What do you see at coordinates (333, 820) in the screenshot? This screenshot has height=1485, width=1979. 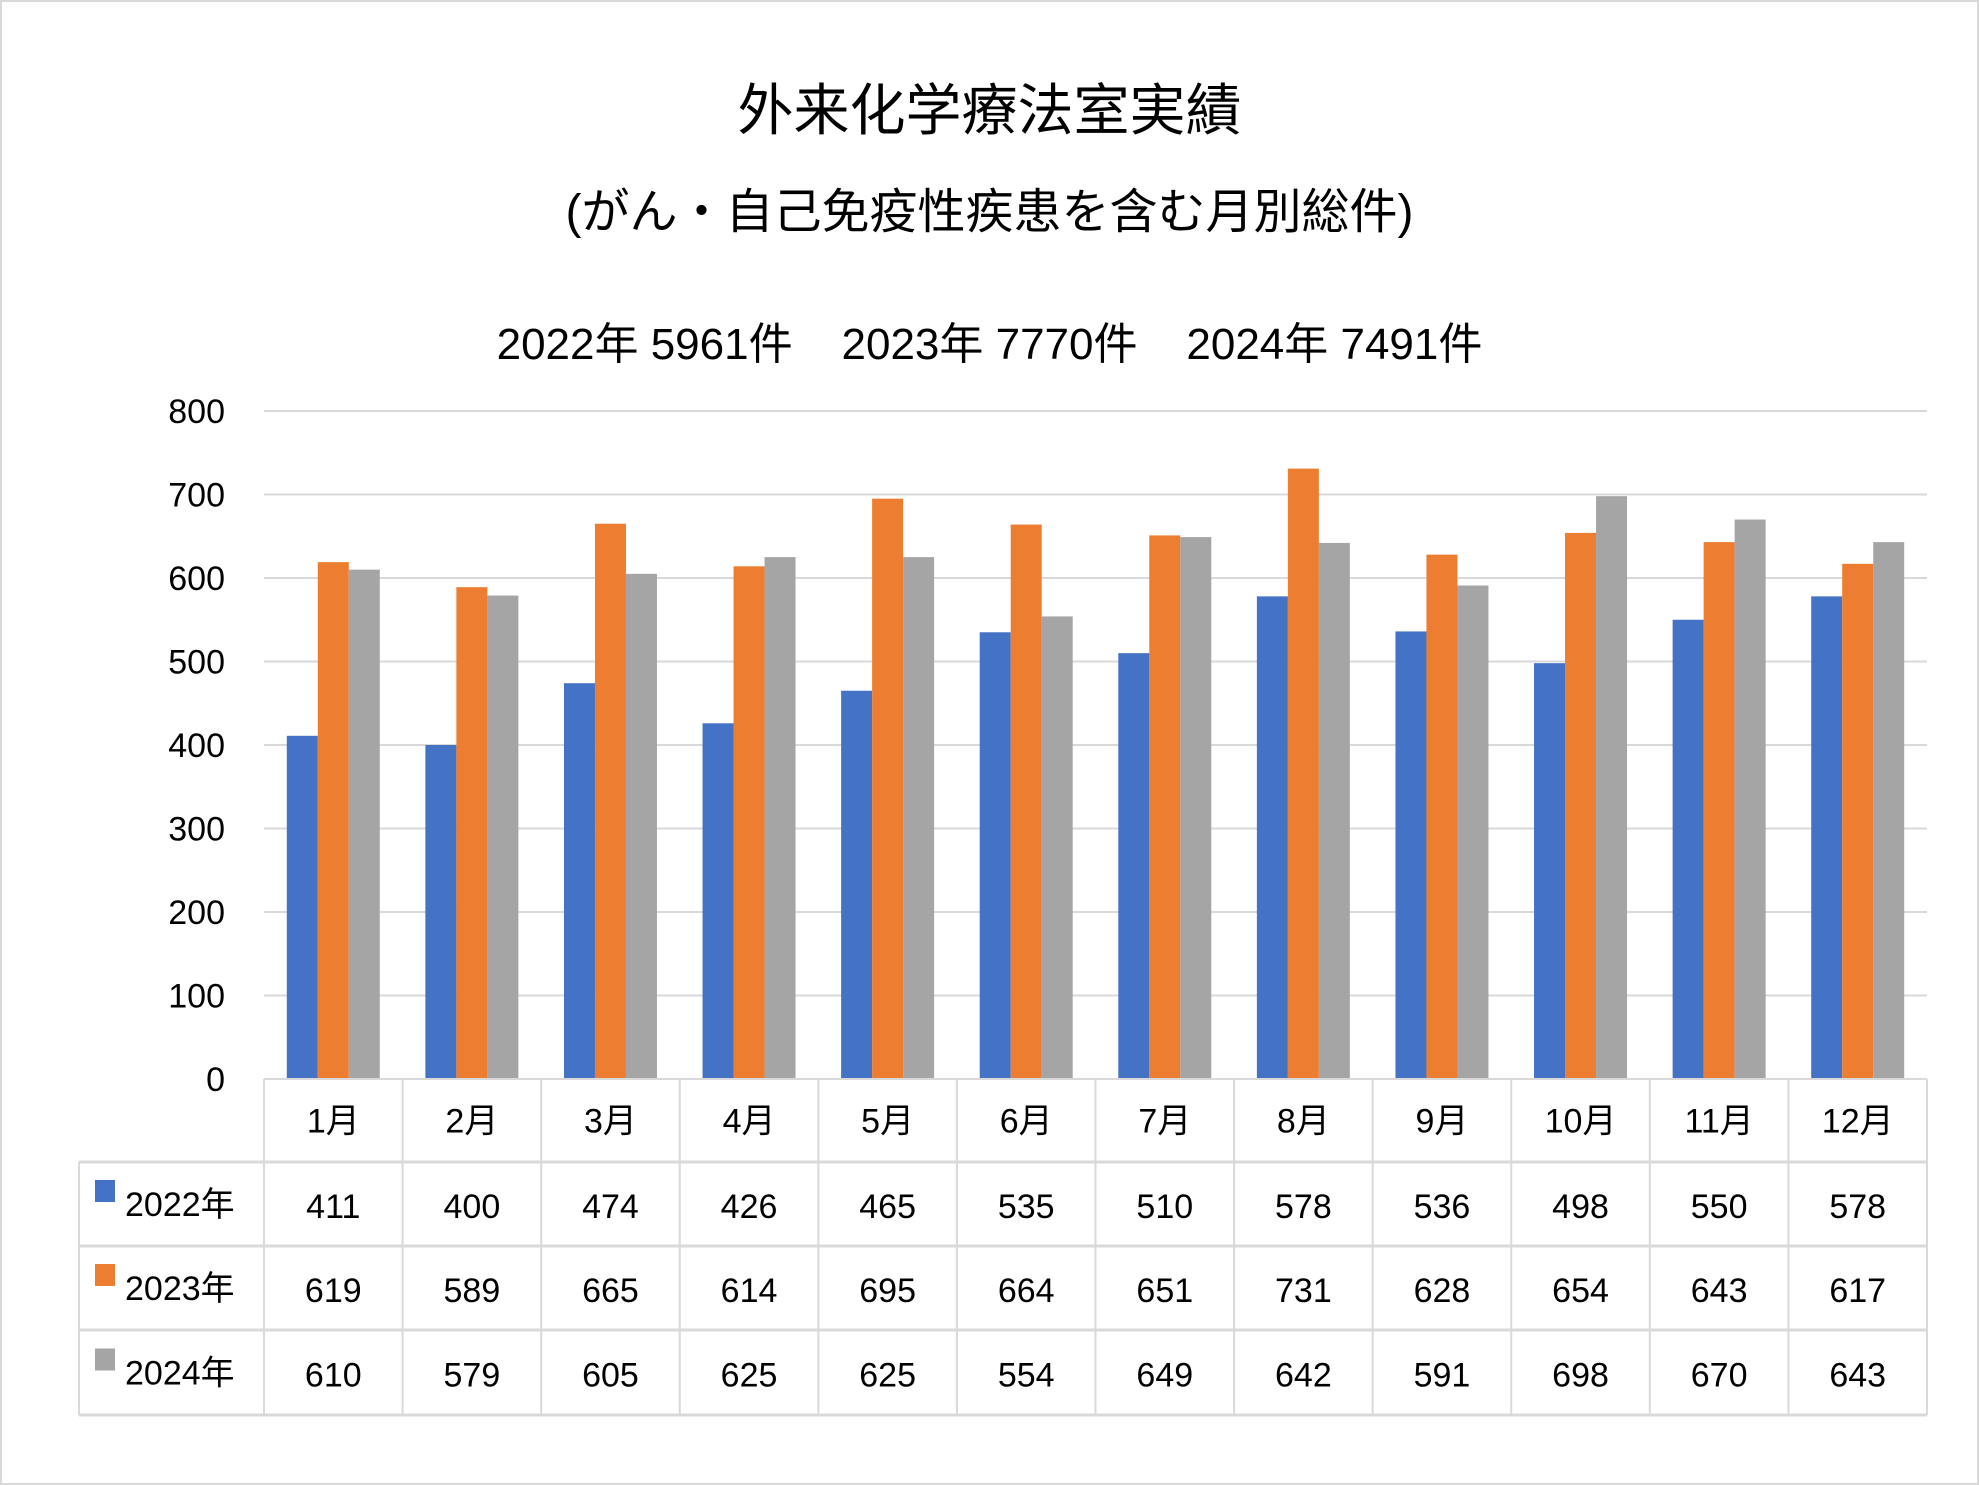 I see `bar-2023年-1月` at bounding box center [333, 820].